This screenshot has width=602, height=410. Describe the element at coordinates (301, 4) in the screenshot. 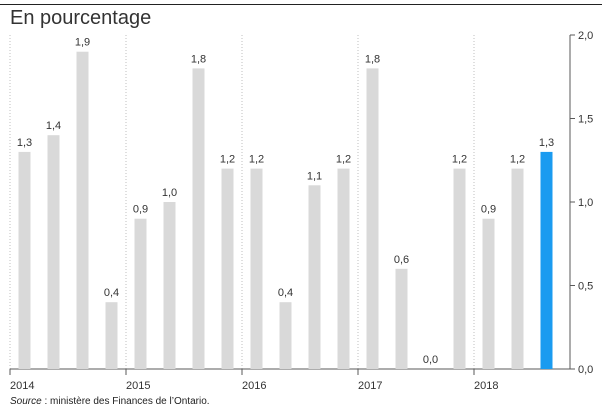

I see `top-rule` at that location.